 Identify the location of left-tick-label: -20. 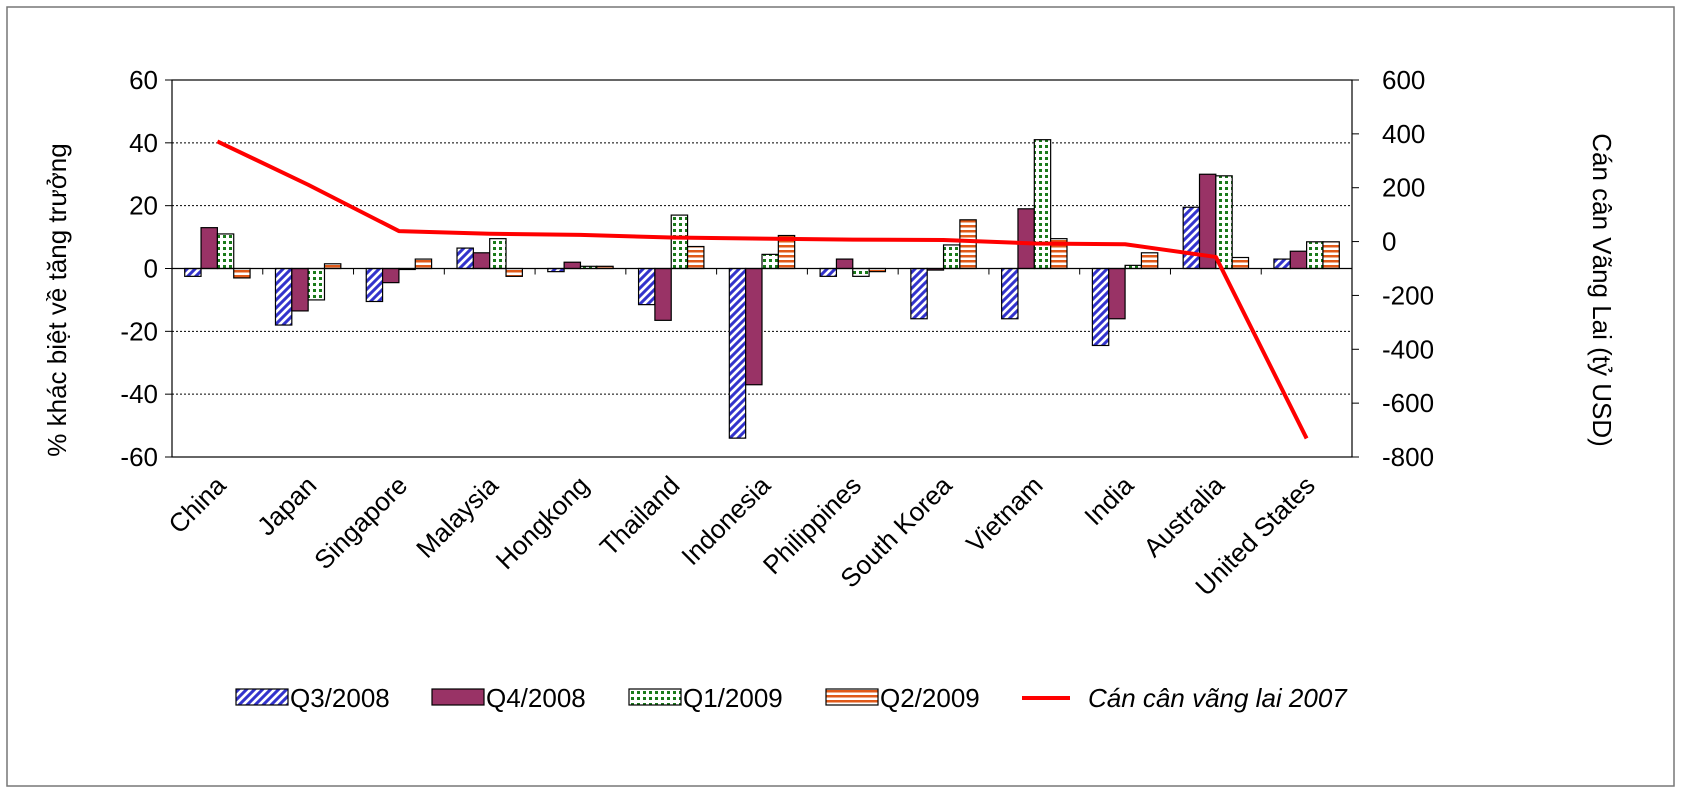
(139, 331).